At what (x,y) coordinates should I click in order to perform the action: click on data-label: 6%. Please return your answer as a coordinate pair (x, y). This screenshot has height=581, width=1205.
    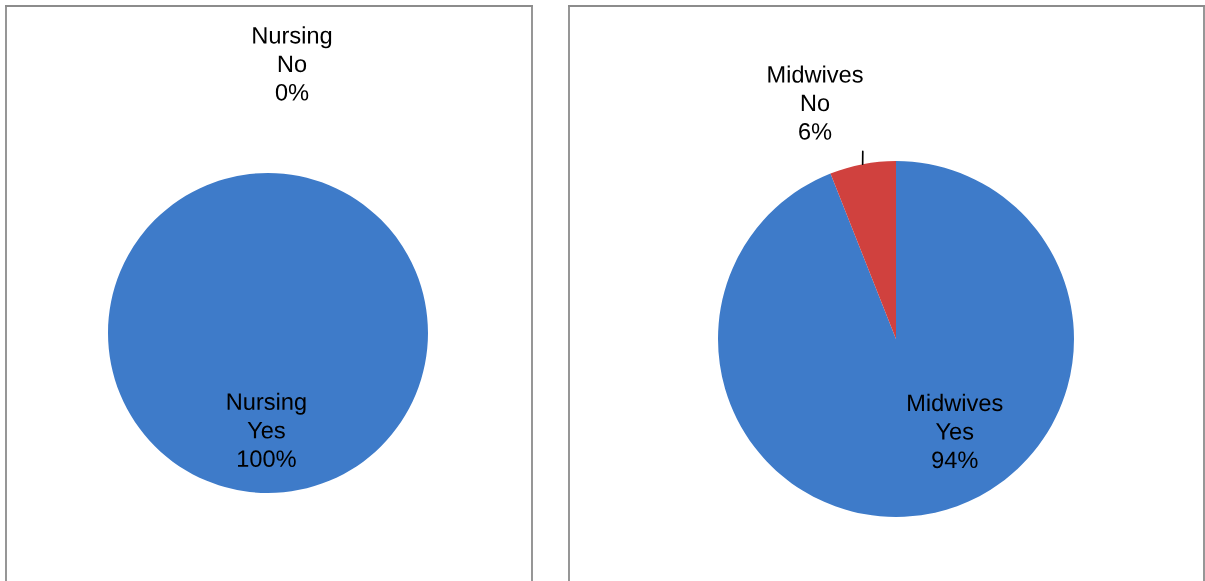
    Looking at the image, I should click on (815, 131).